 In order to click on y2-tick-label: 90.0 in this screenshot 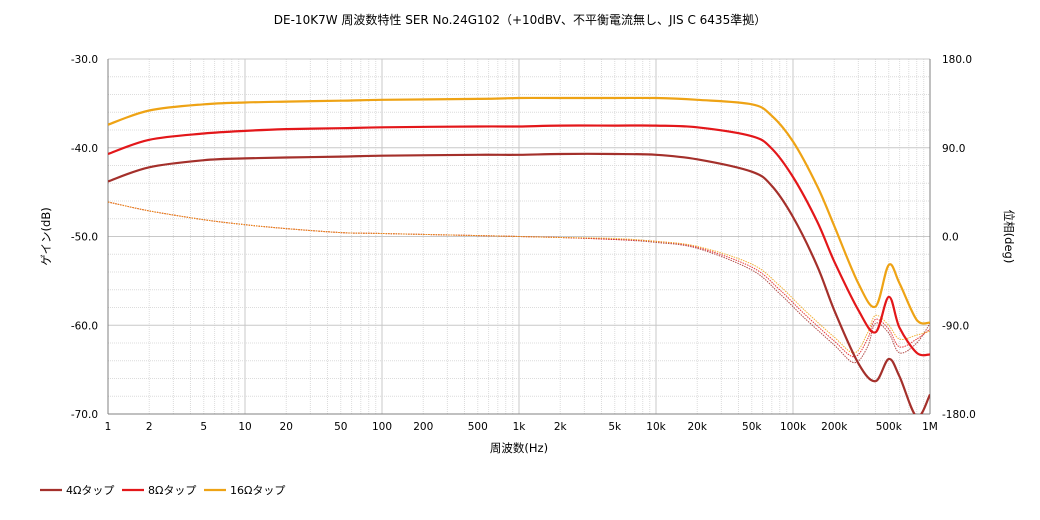, I will do `click(953, 149)`.